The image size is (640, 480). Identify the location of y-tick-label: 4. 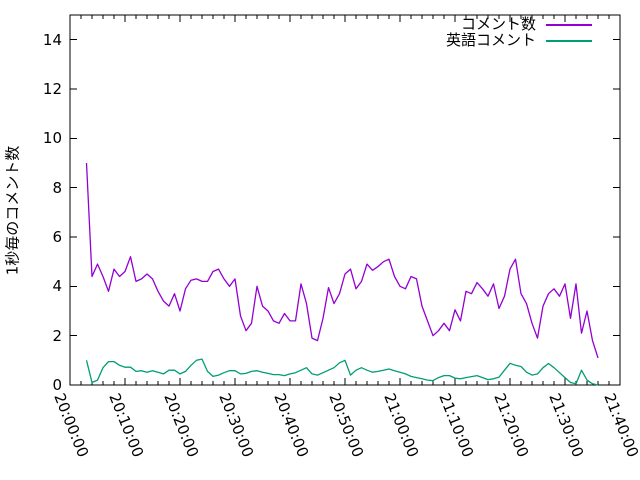
(57, 286).